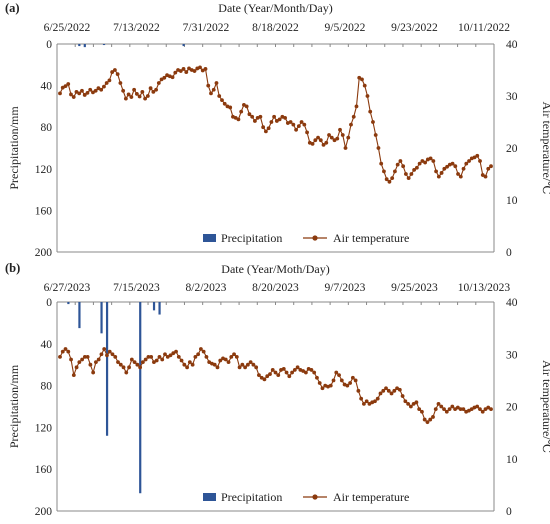 The height and width of the screenshot is (524, 550). Describe the element at coordinates (44, 470) in the screenshot. I see `y-left-tick-label: 160` at that location.